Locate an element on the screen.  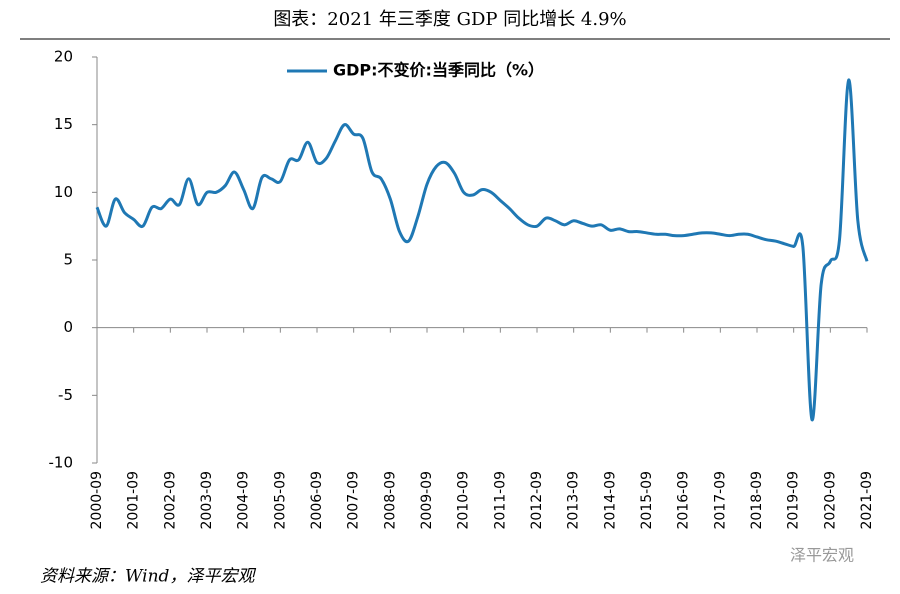
x-tick-label: 2007-09 is located at coordinates (354, 500).